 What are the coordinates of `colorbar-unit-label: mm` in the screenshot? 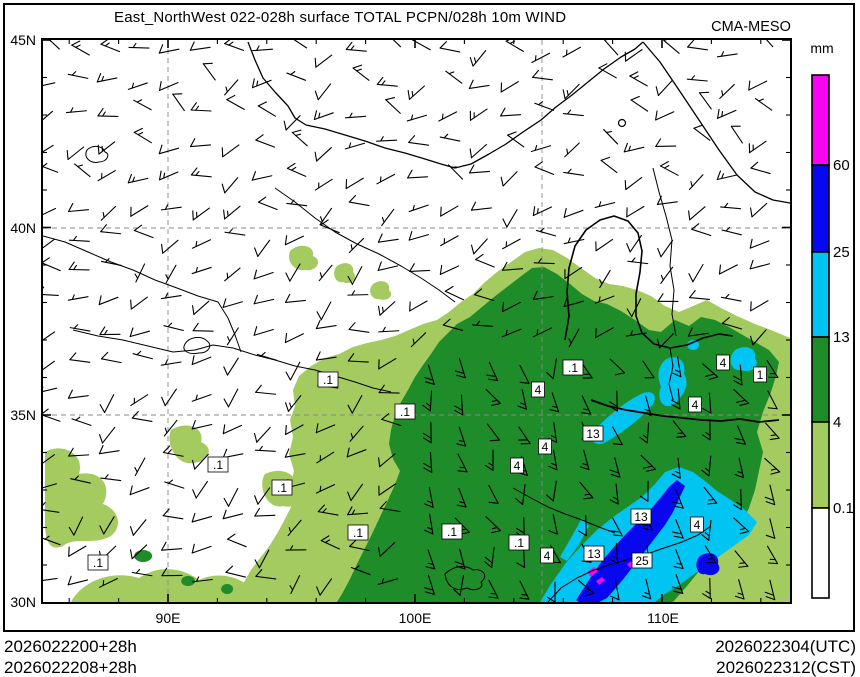 It's located at (822, 48).